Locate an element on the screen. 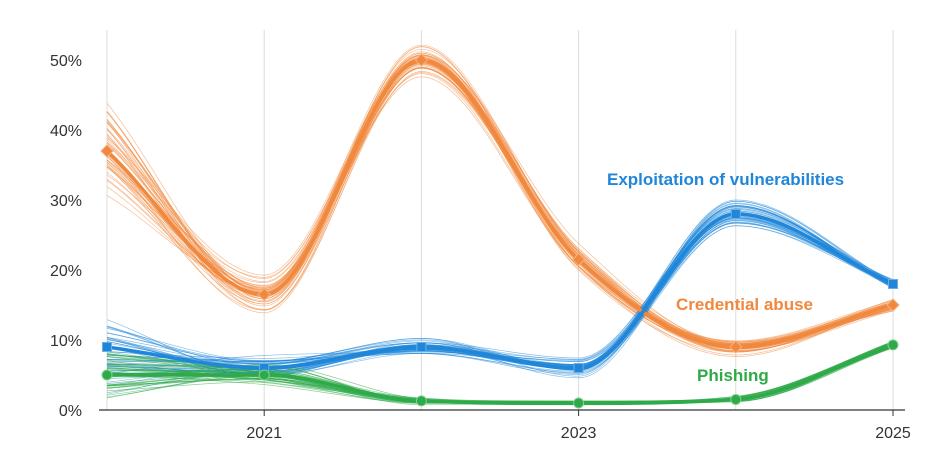  marker-credential-abuse-2020 is located at coordinates (107, 151).